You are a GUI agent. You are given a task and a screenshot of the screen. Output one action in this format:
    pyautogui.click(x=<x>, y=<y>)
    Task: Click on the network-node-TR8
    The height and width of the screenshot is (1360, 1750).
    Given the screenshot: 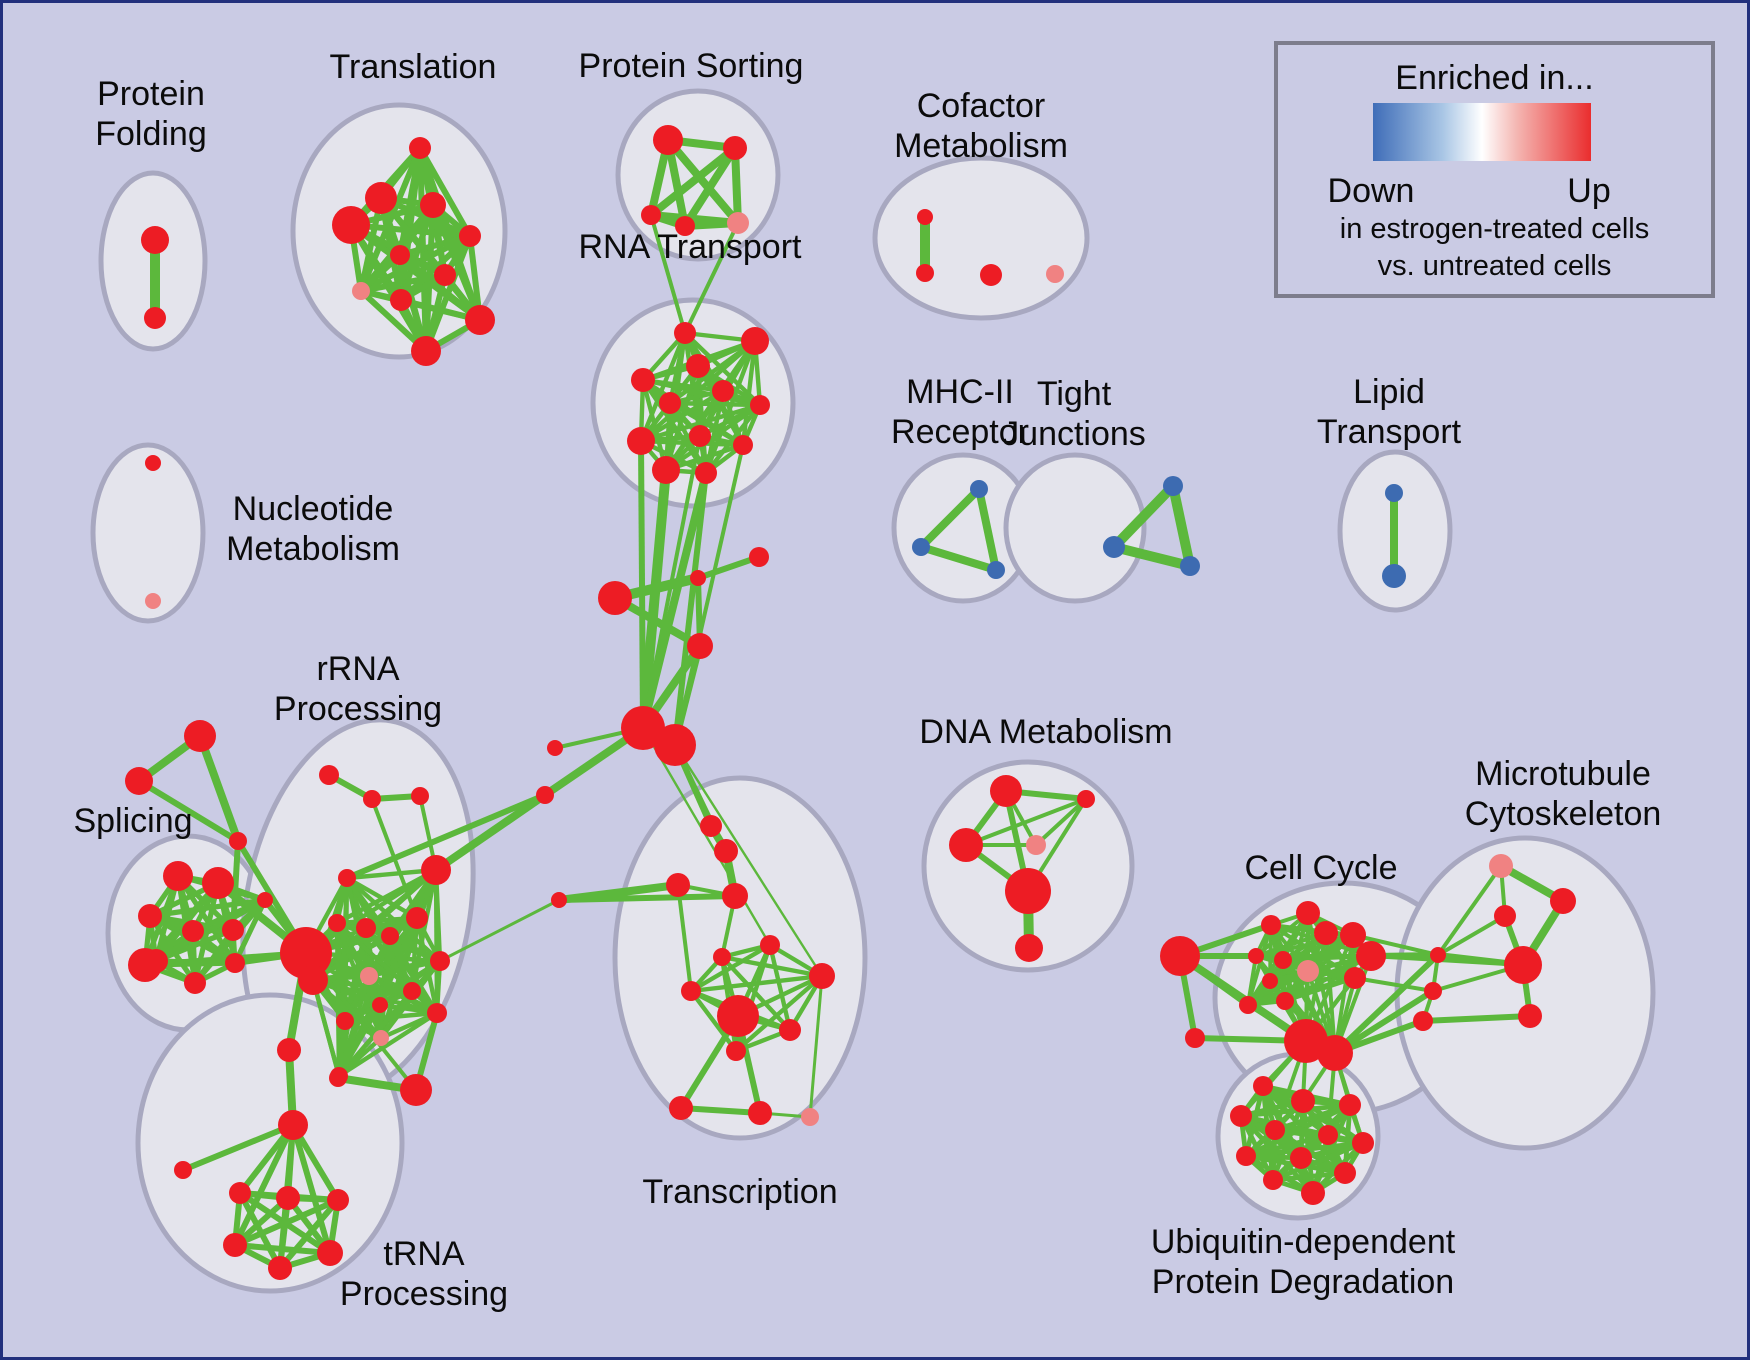 What is the action you would take?
    pyautogui.click(x=691, y=991)
    